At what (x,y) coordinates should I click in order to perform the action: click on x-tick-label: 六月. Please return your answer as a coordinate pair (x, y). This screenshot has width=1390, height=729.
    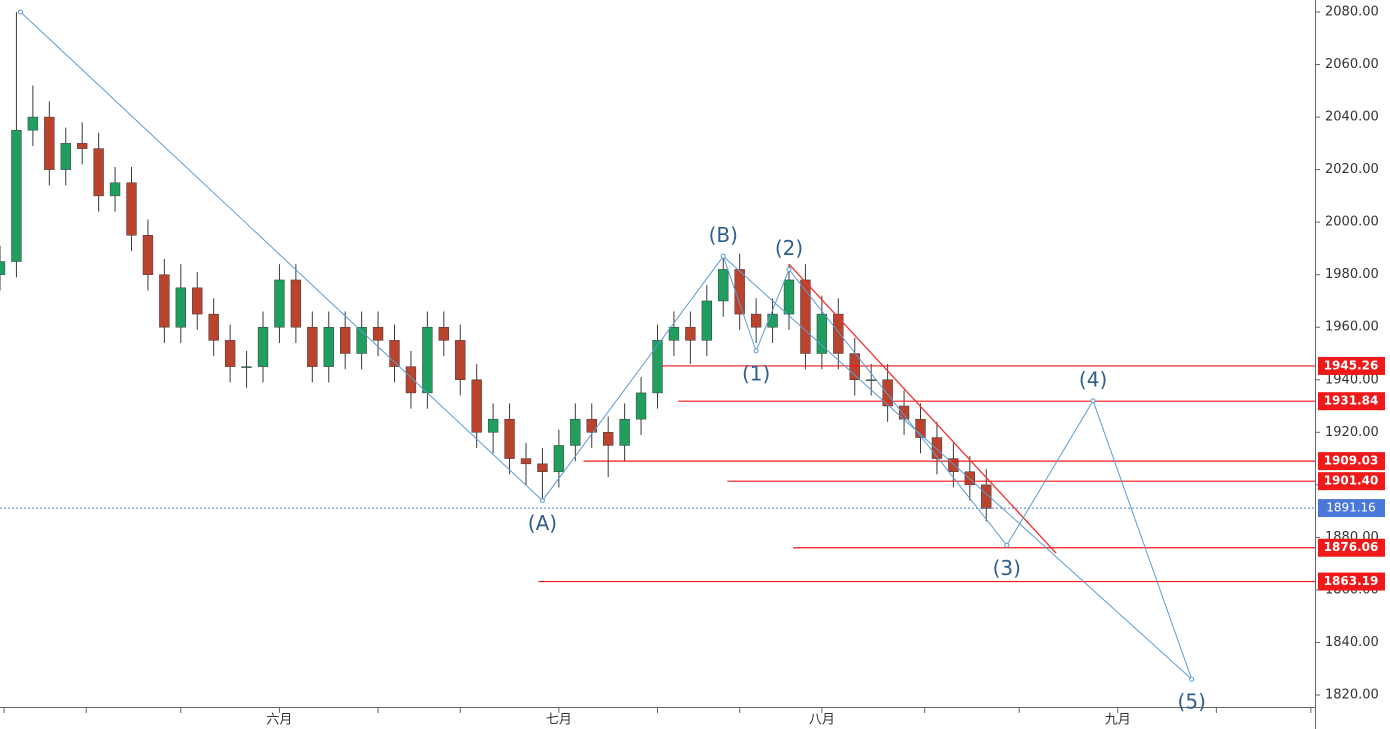
    Looking at the image, I should click on (279, 720).